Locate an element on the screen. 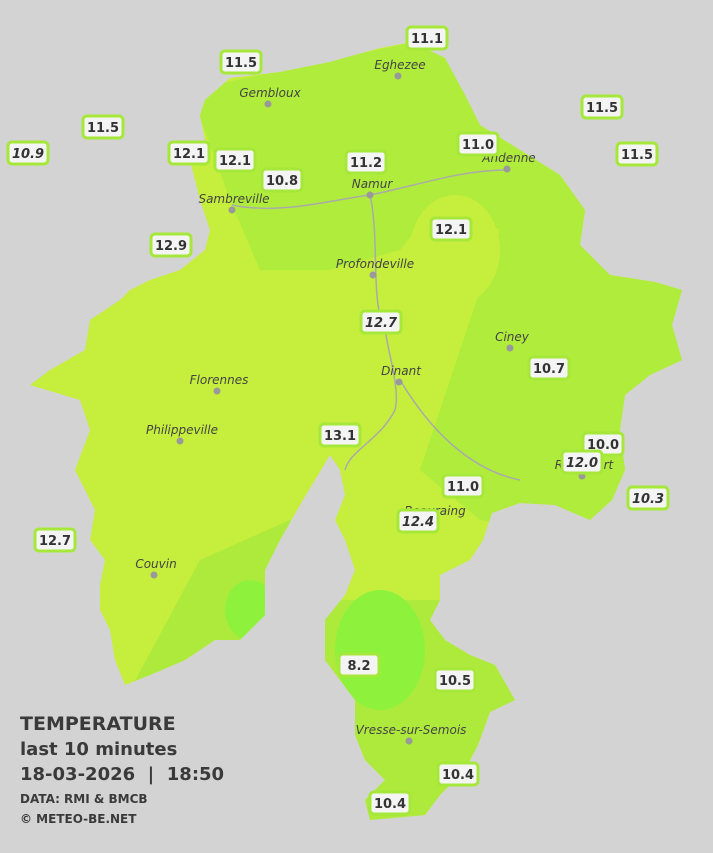 The height and width of the screenshot is (853, 713). station-reading: 10.8 is located at coordinates (282, 181).